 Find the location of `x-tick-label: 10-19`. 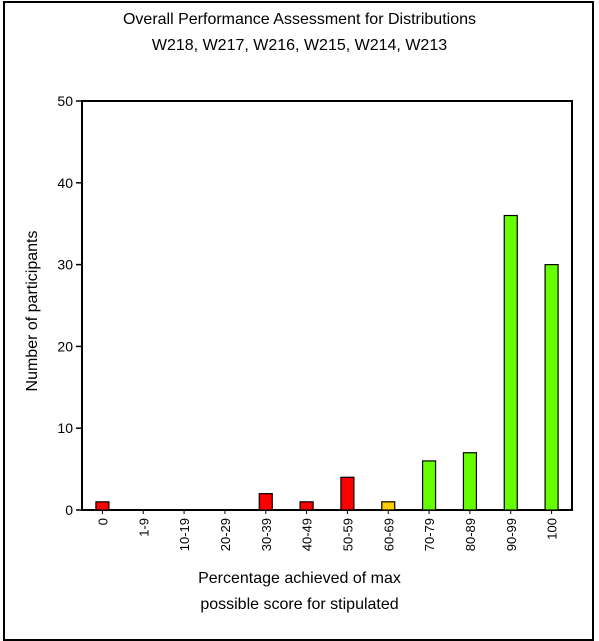

x-tick-label: 10-19 is located at coordinates (184, 534).